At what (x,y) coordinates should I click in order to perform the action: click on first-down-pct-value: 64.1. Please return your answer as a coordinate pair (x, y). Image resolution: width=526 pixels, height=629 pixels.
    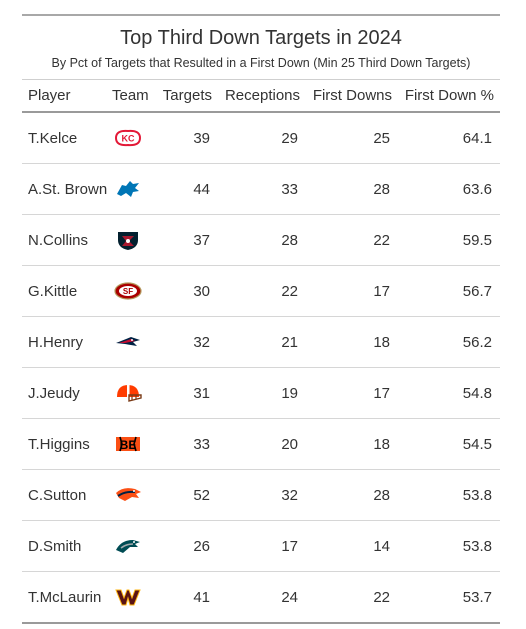
    Looking at the image, I should click on (449, 138).